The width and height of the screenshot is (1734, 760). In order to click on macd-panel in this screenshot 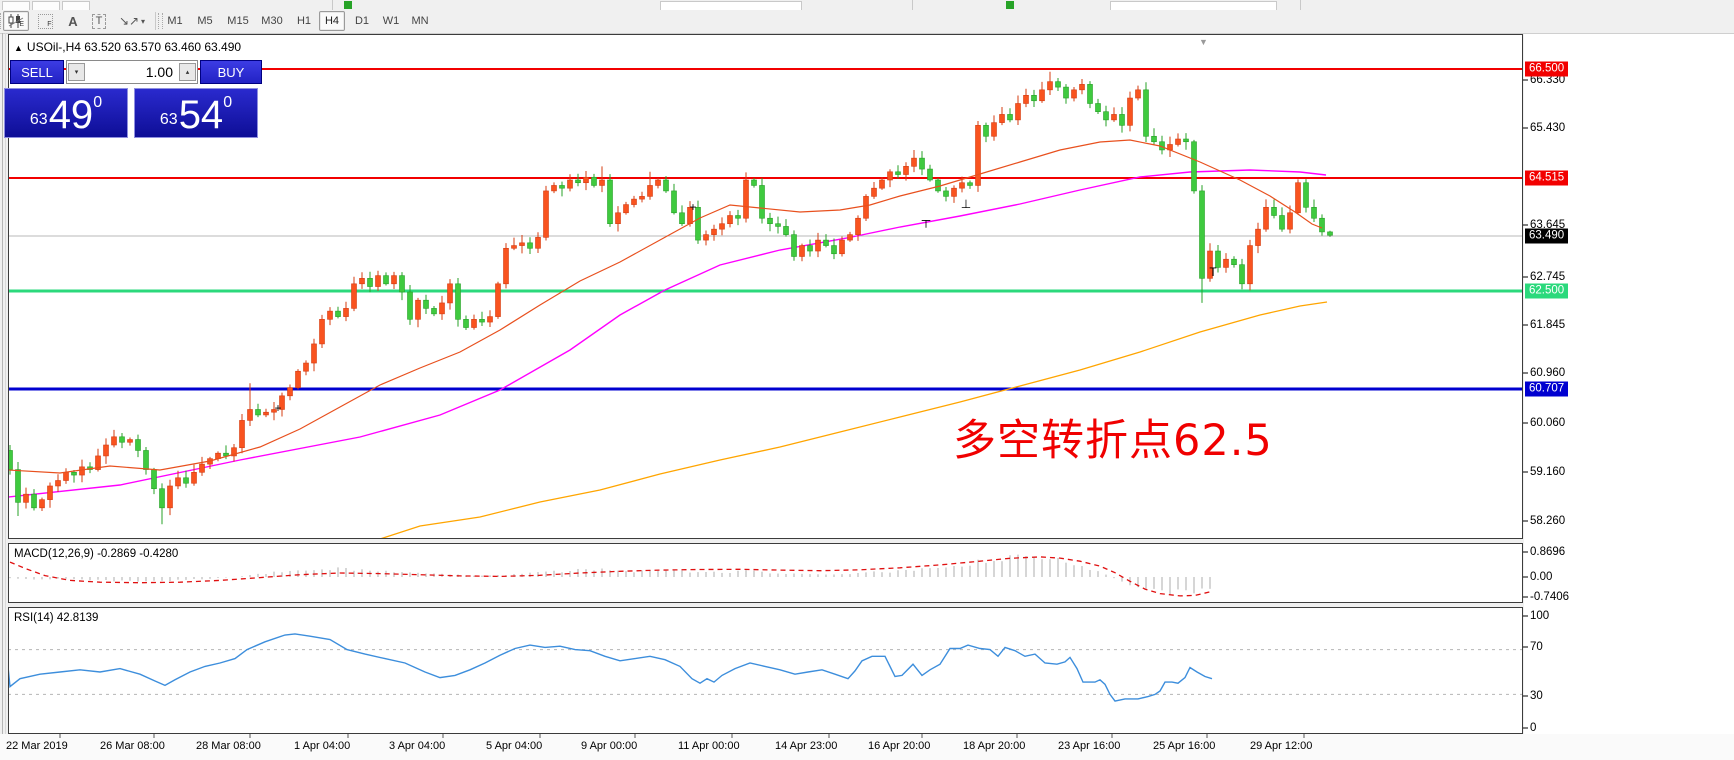, I will do `click(765, 573)`.